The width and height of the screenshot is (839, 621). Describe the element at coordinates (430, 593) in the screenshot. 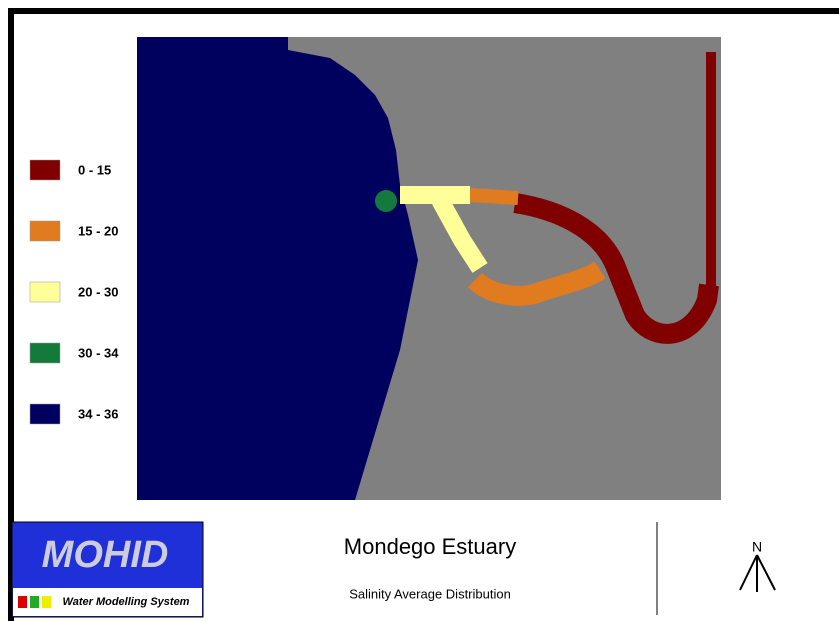

I see `subtitle: Salinity Average Distribution` at that location.